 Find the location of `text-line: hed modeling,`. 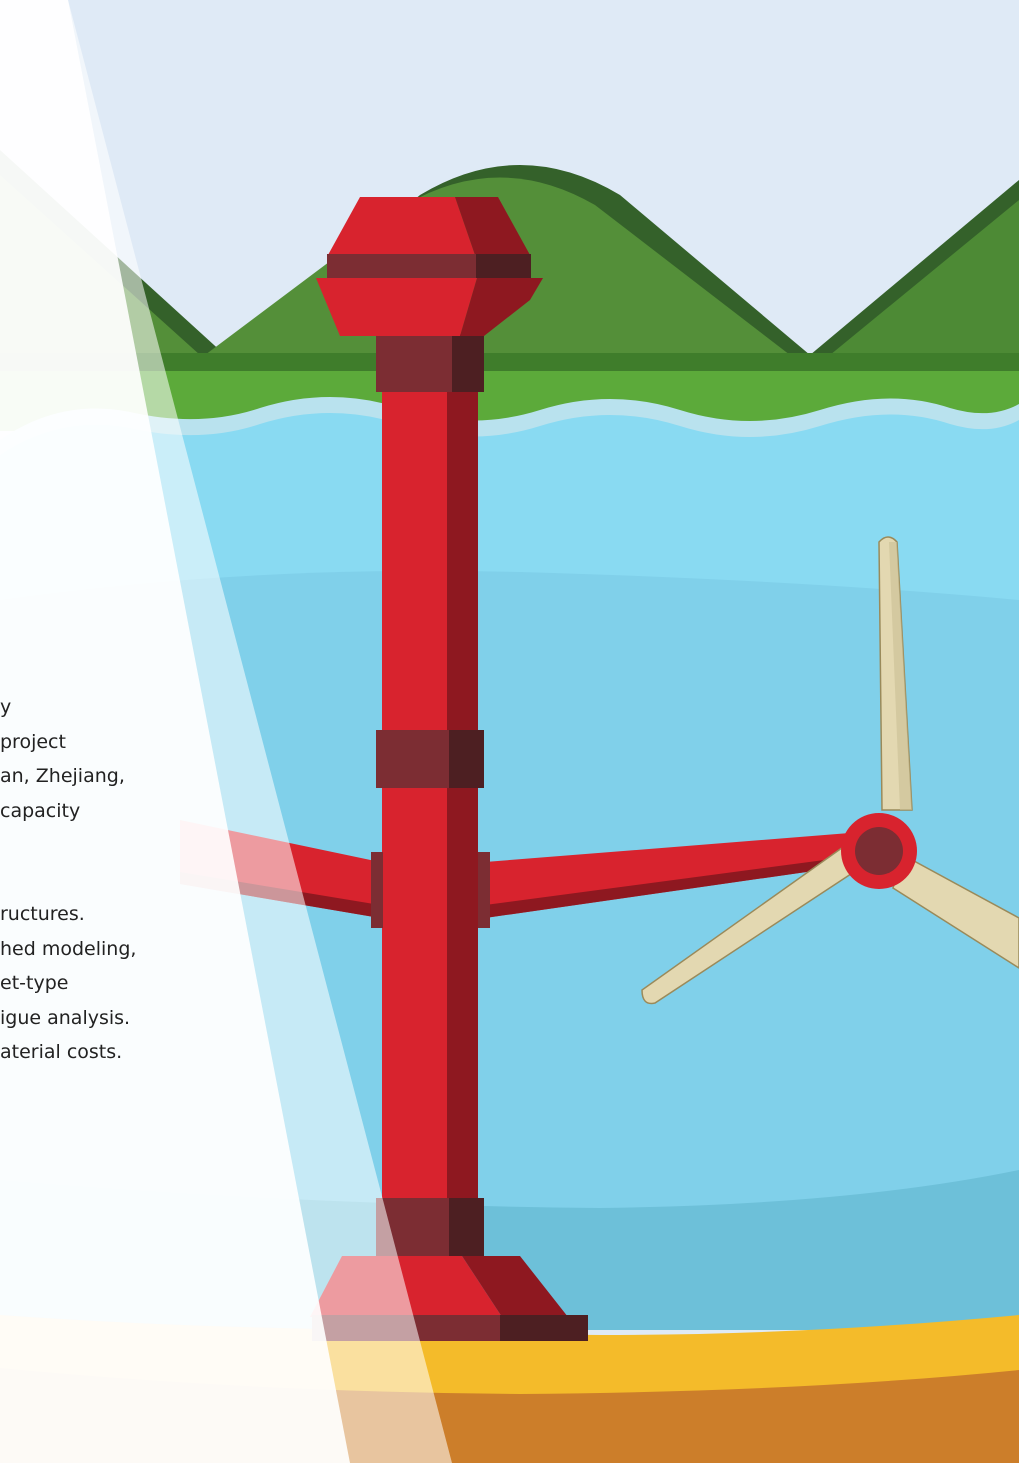

text-line: hed modeling, is located at coordinates (68, 948).